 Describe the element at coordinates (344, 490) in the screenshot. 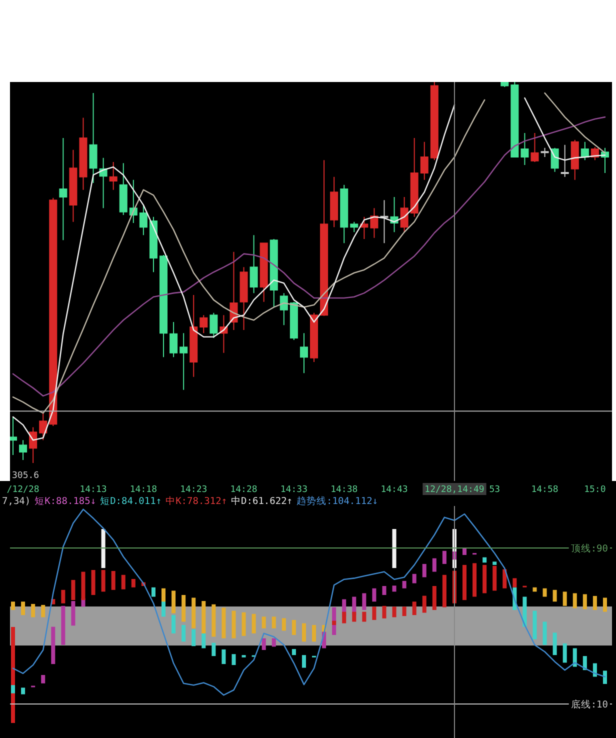

I see `x-tick-label: 14:38` at that location.